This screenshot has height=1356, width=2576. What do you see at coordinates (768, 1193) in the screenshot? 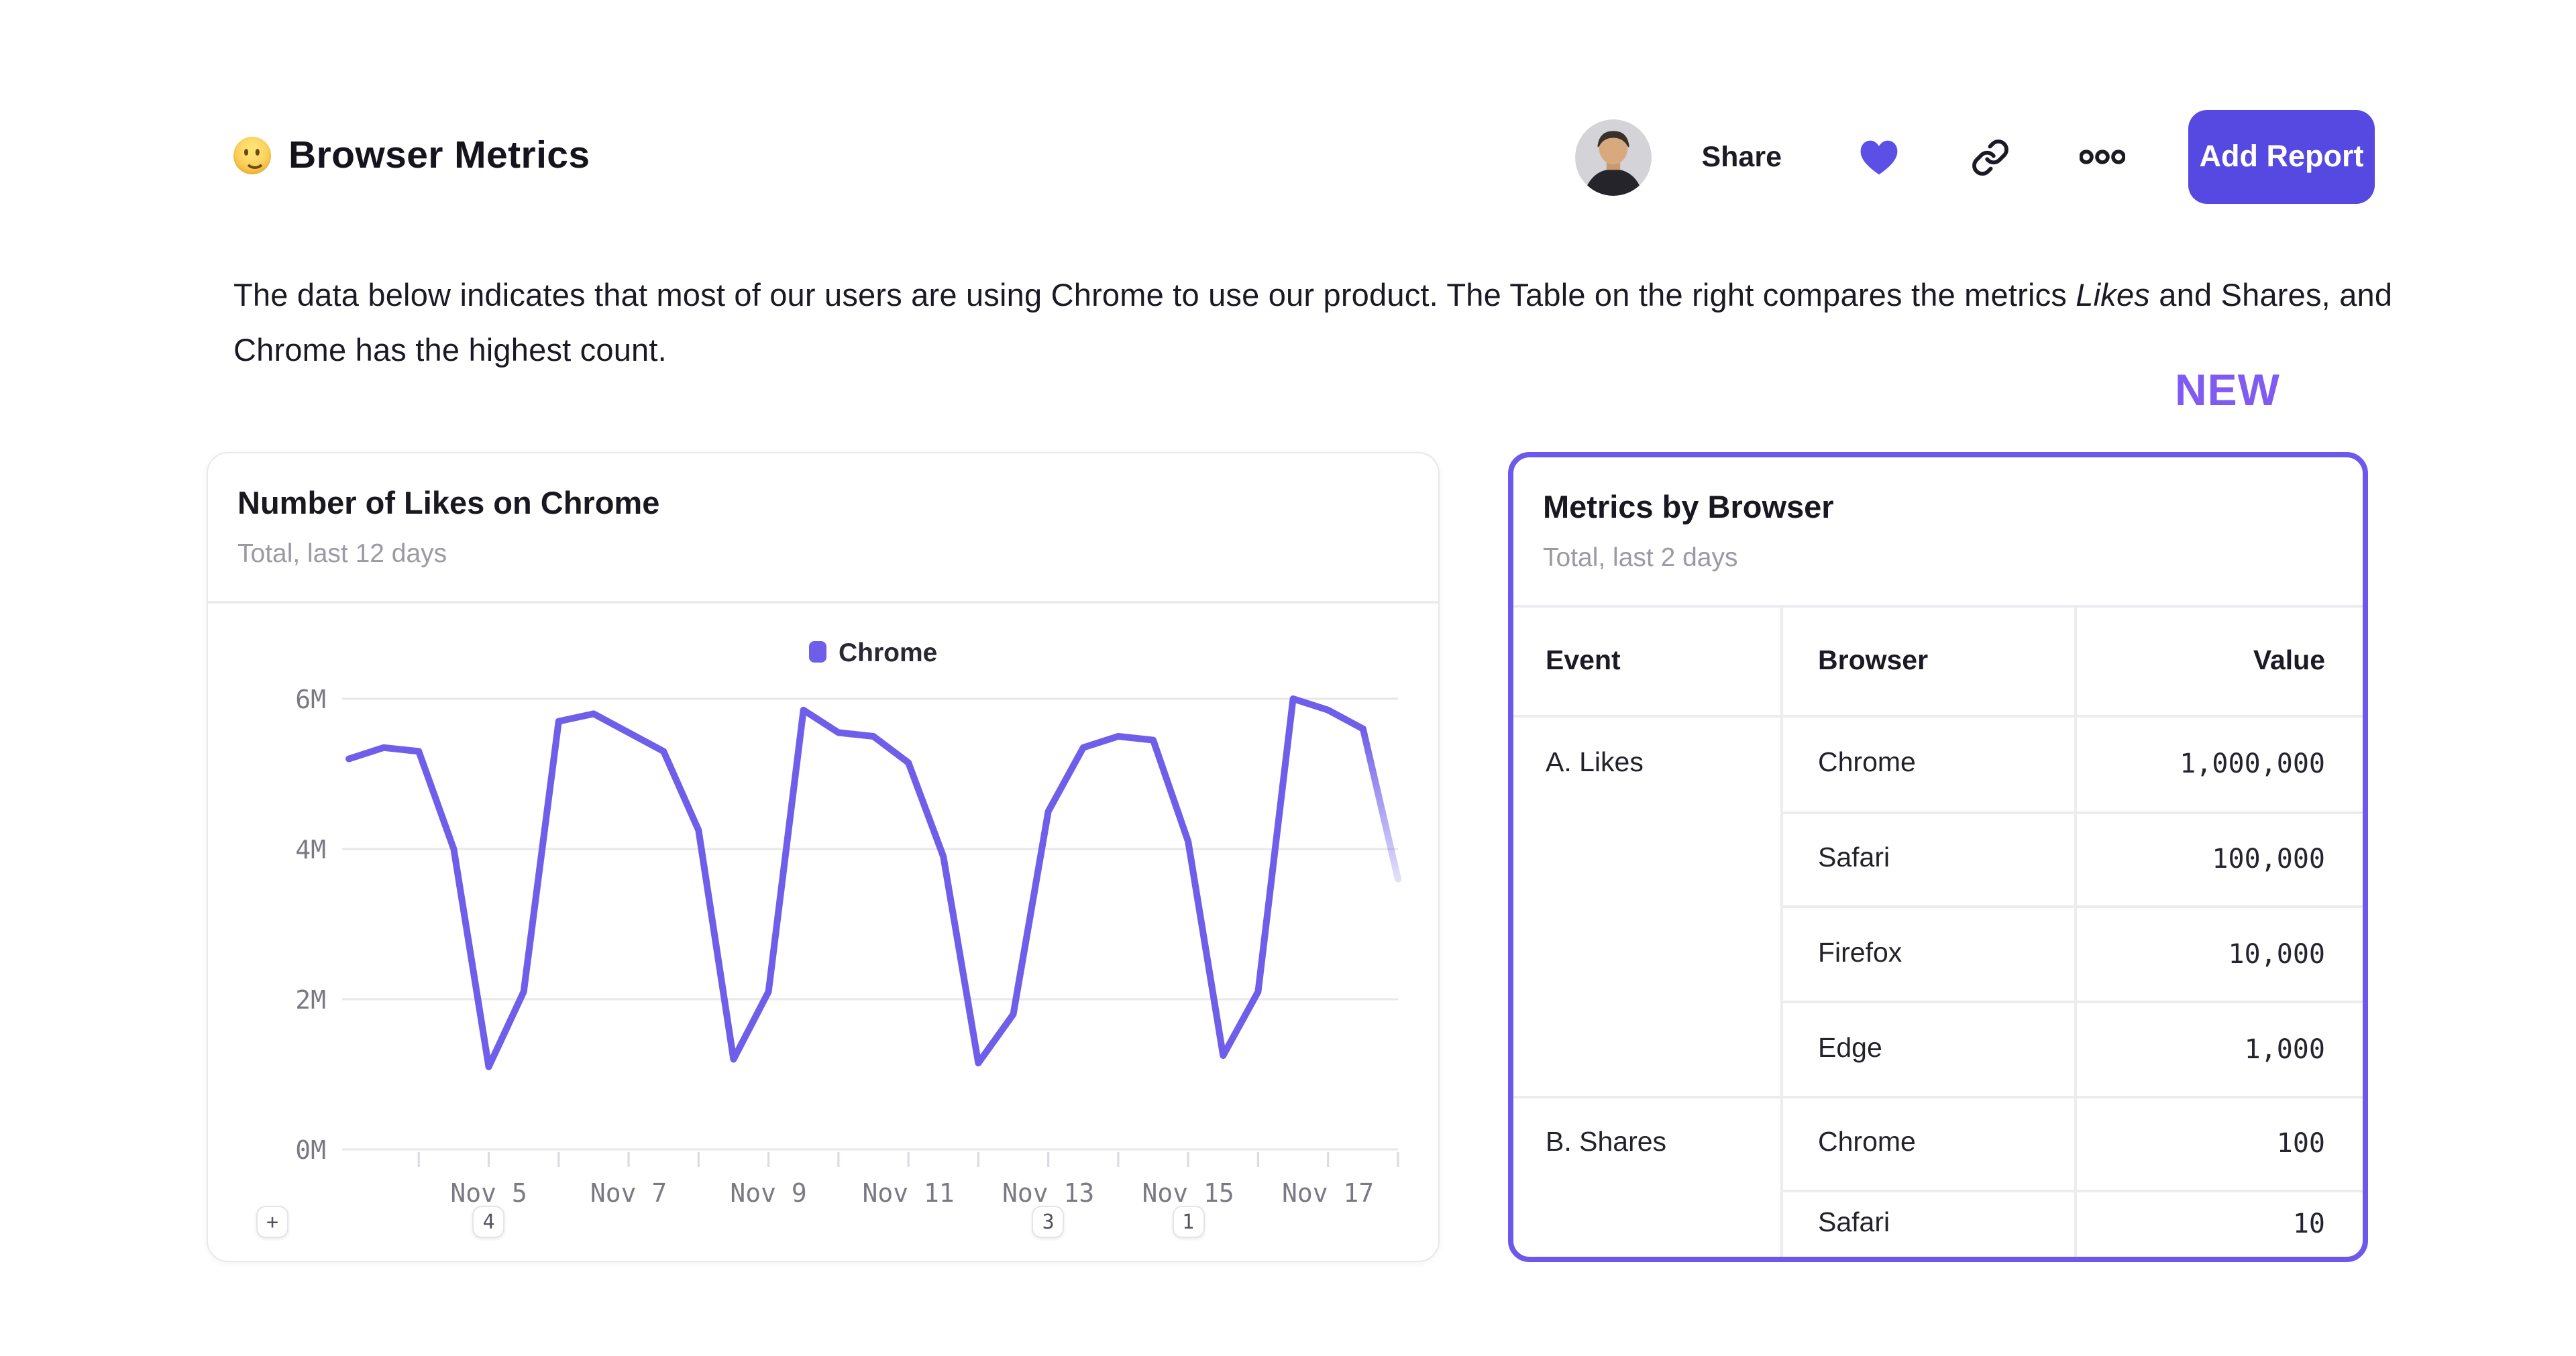
I see `x-axis-label: Nov 9` at bounding box center [768, 1193].